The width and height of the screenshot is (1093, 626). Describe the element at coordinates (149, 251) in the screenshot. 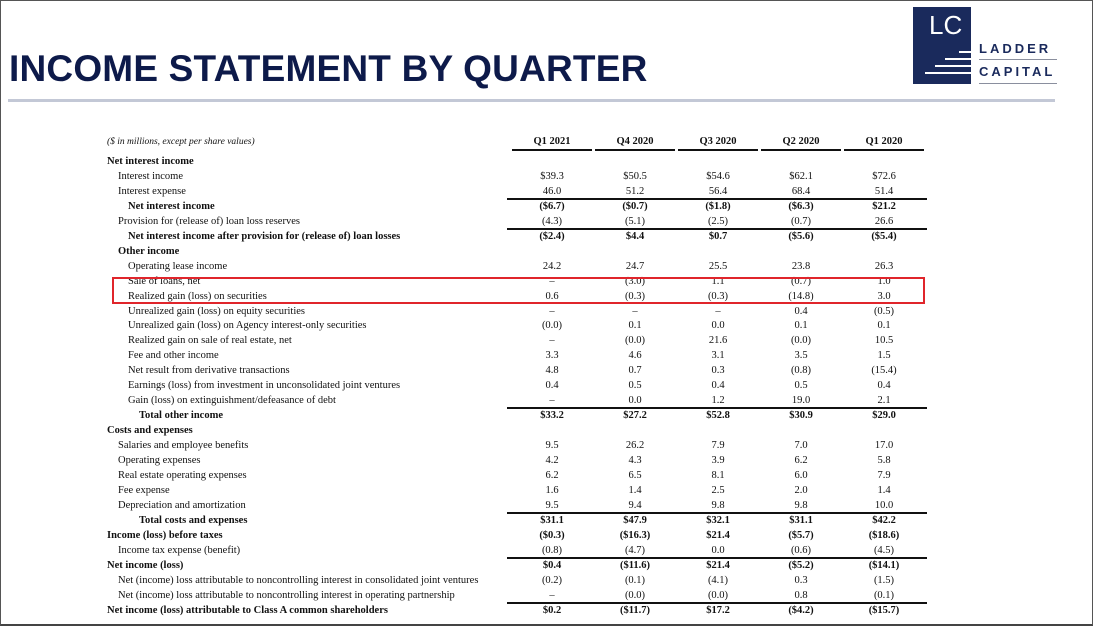

I see `row-label: Other income` at that location.